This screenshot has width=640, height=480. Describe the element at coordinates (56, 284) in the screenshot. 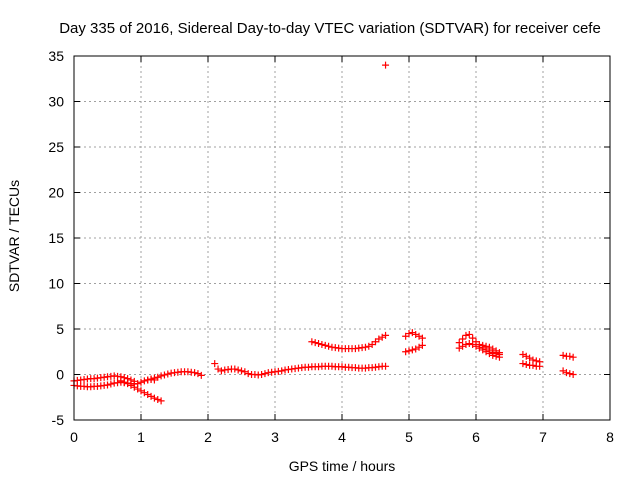

I see `y-tick-label: 10` at that location.